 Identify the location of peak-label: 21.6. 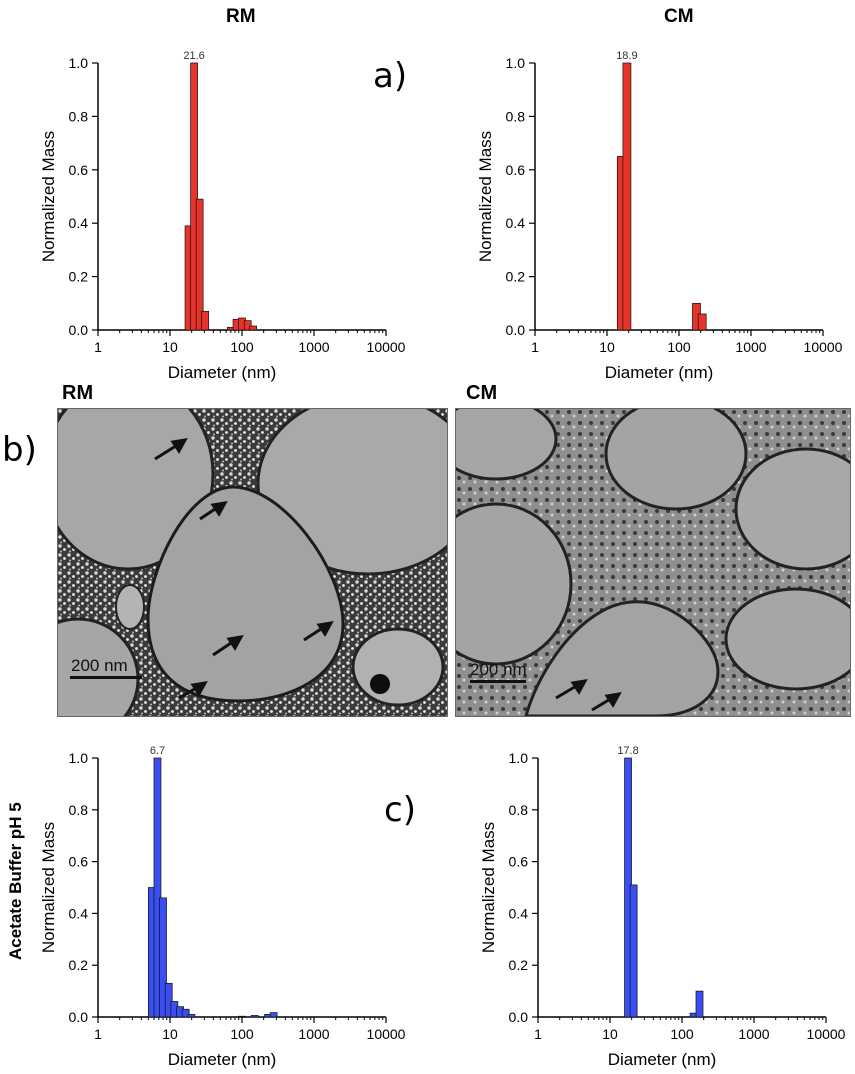
(193, 56).